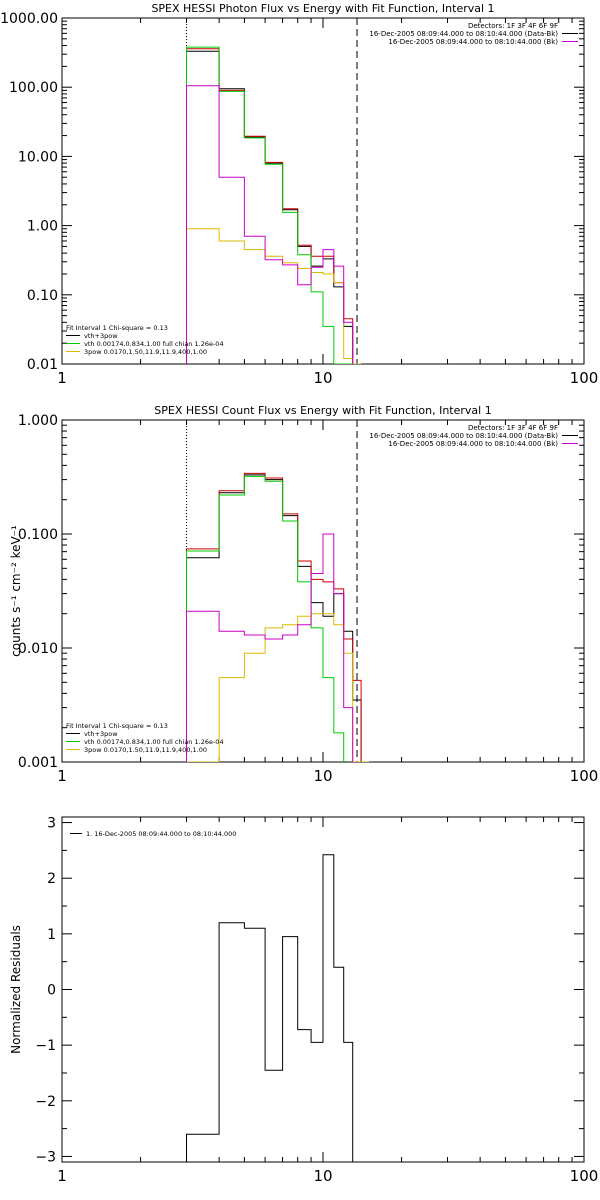 The image size is (600, 1200). I want to click on y-tick-label: 0.100, so click(38, 535).